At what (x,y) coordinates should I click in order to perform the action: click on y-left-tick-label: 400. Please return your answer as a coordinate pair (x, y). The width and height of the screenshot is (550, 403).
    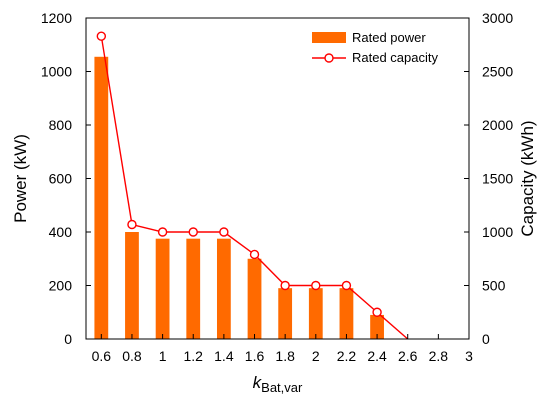
    Looking at the image, I should click on (61, 232).